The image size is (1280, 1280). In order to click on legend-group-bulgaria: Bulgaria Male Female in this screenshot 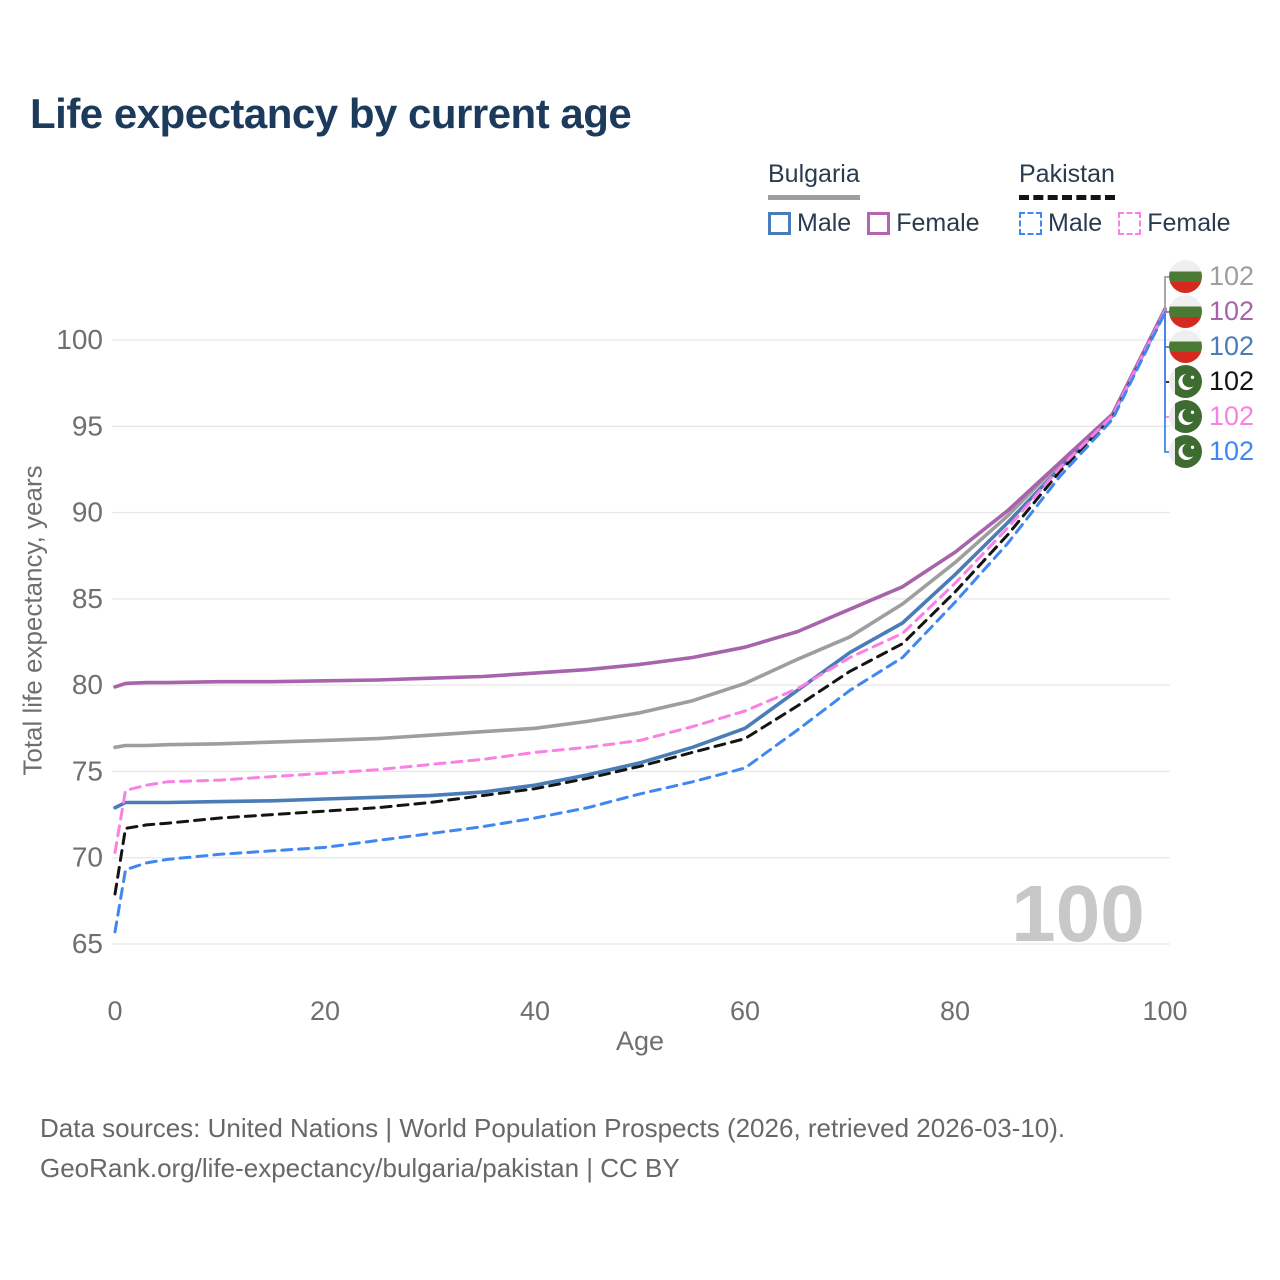, I will do `click(874, 199)`.